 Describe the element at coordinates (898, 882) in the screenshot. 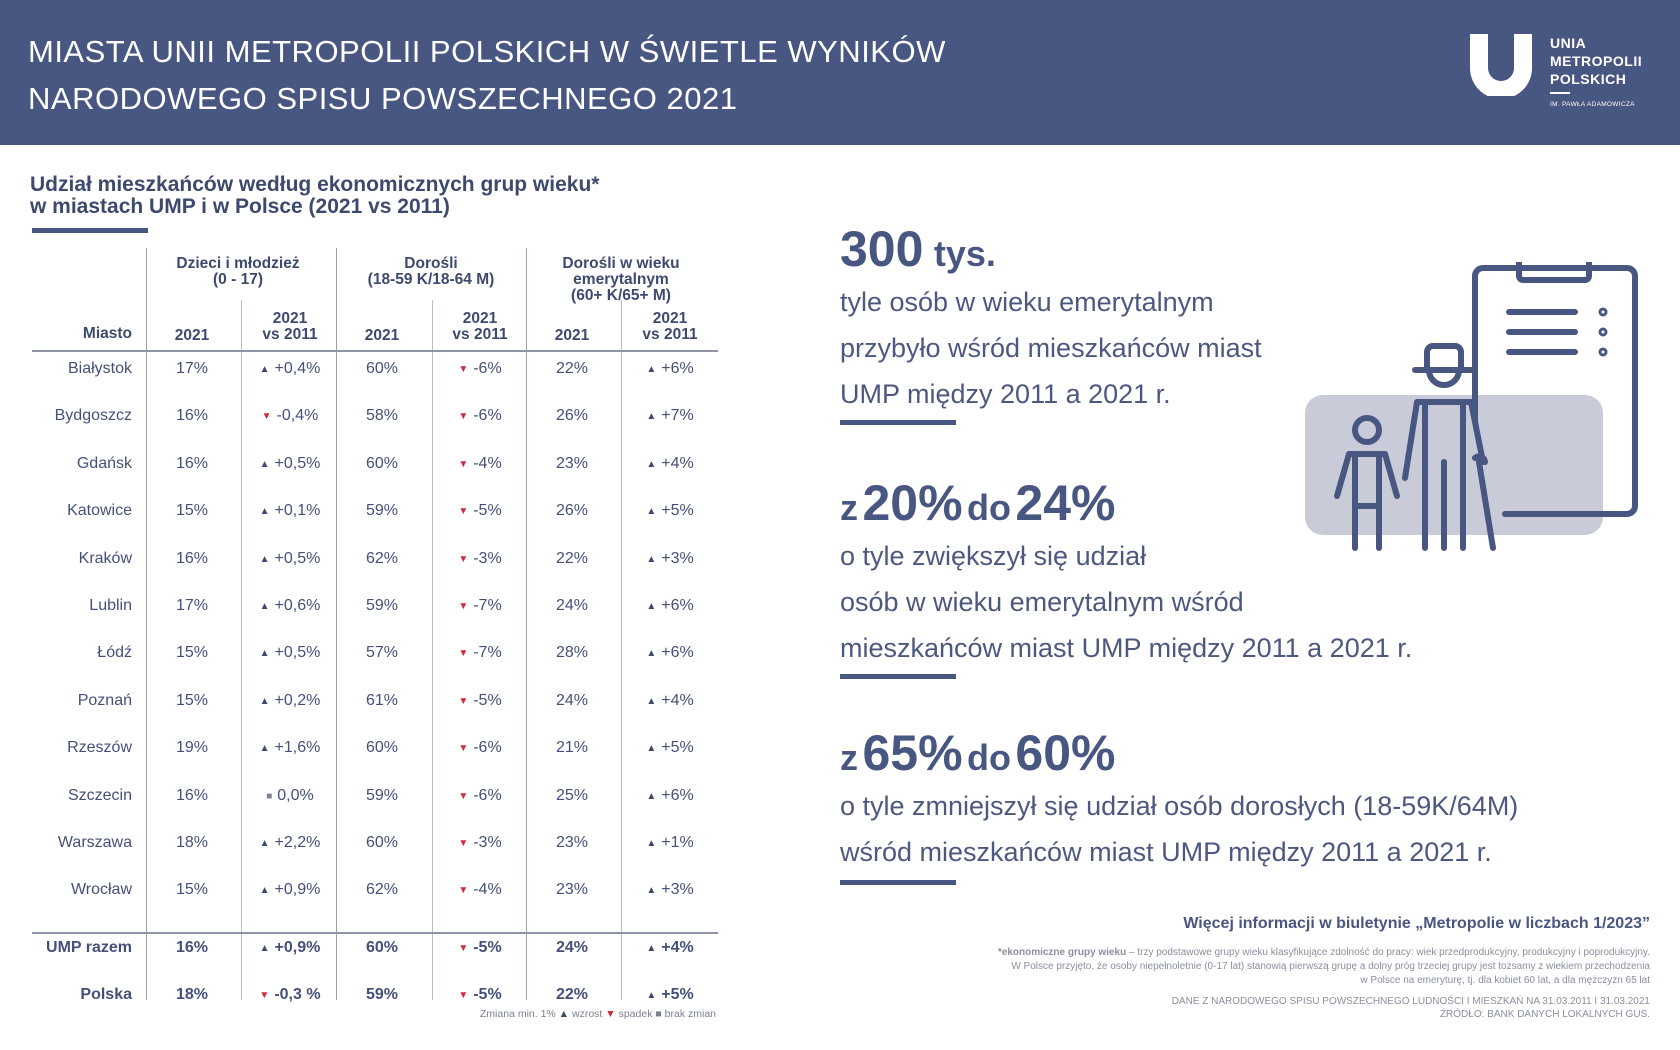

I see `stat-3-accent` at that location.